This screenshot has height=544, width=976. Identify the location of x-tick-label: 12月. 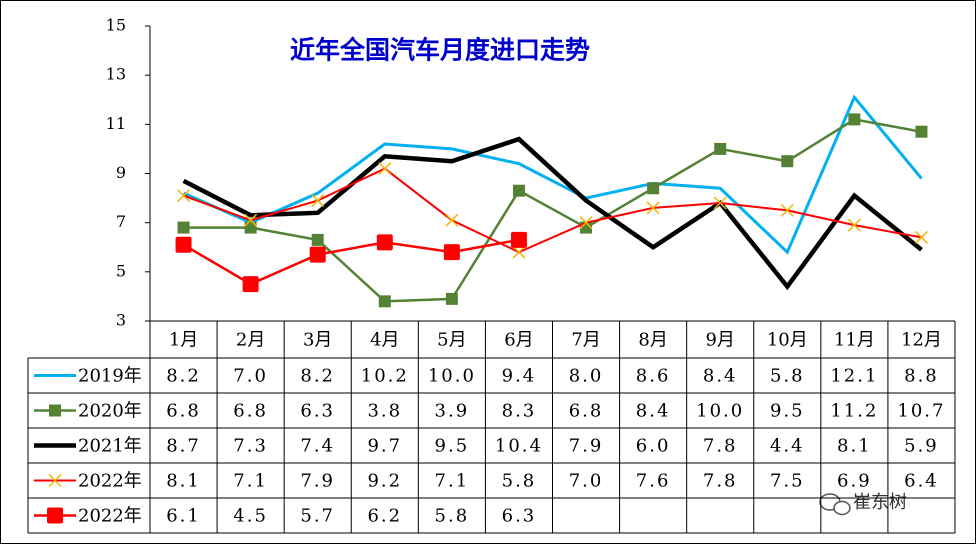
(921, 340).